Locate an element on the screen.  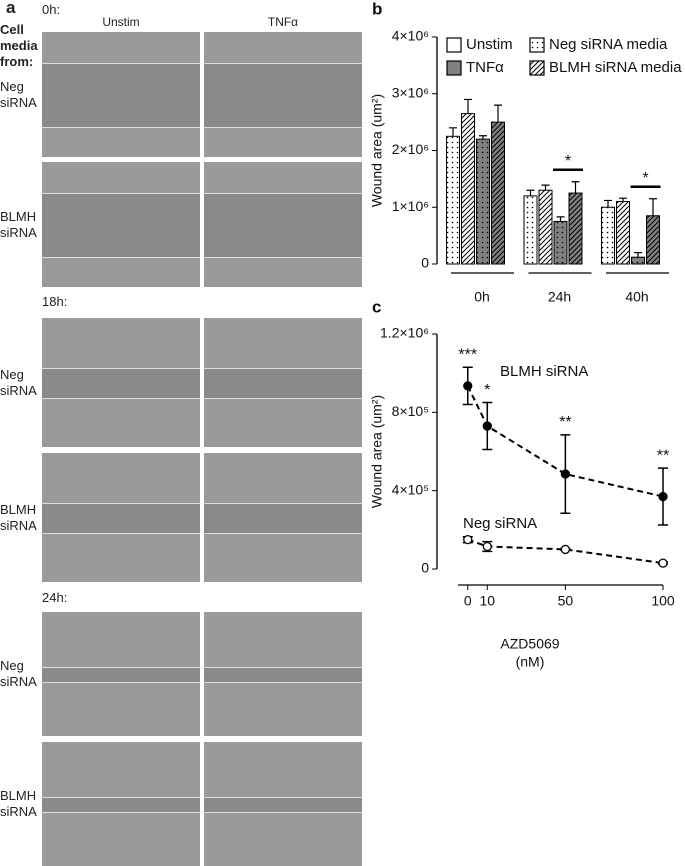
legend-label: BLMH siRNA media is located at coordinates (615, 67).